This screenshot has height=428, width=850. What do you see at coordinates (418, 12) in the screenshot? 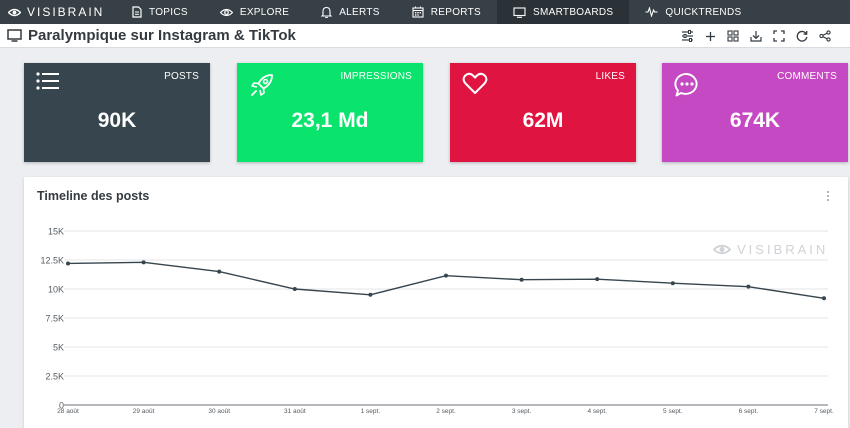
I see `calendar-icon` at bounding box center [418, 12].